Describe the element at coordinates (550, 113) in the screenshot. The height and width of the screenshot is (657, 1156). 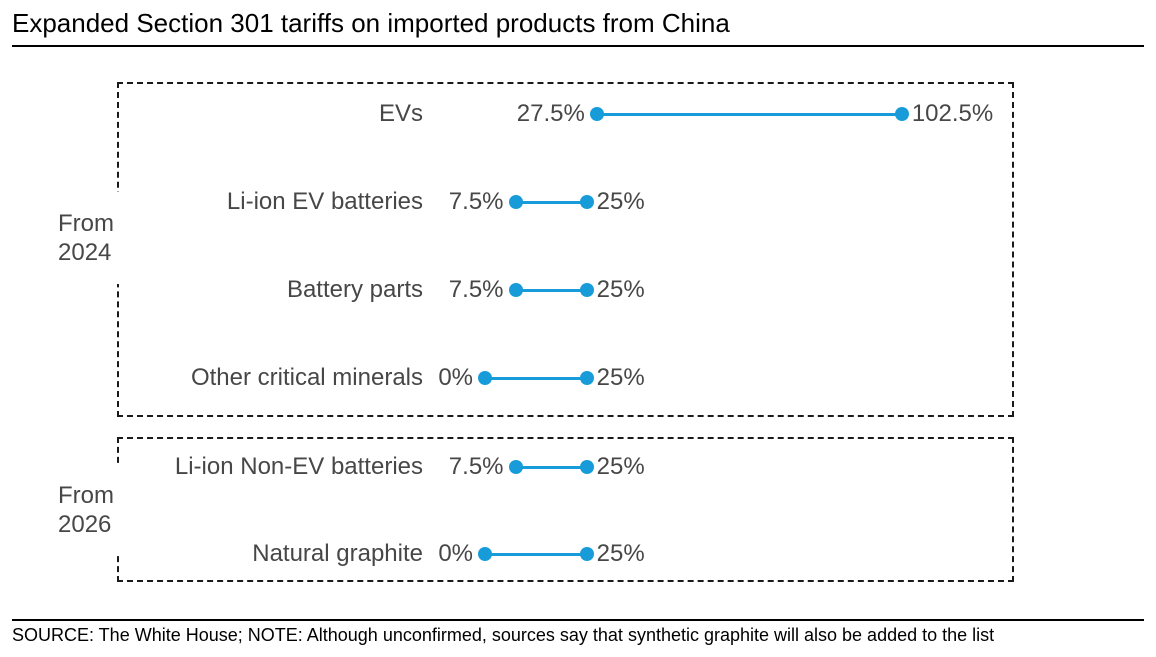
I see `start-value: 27.5%` at that location.